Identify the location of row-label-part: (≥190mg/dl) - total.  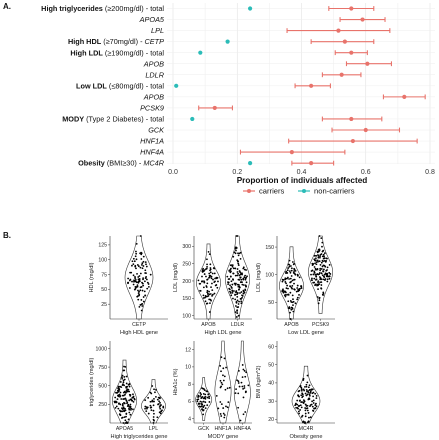
(134, 52).